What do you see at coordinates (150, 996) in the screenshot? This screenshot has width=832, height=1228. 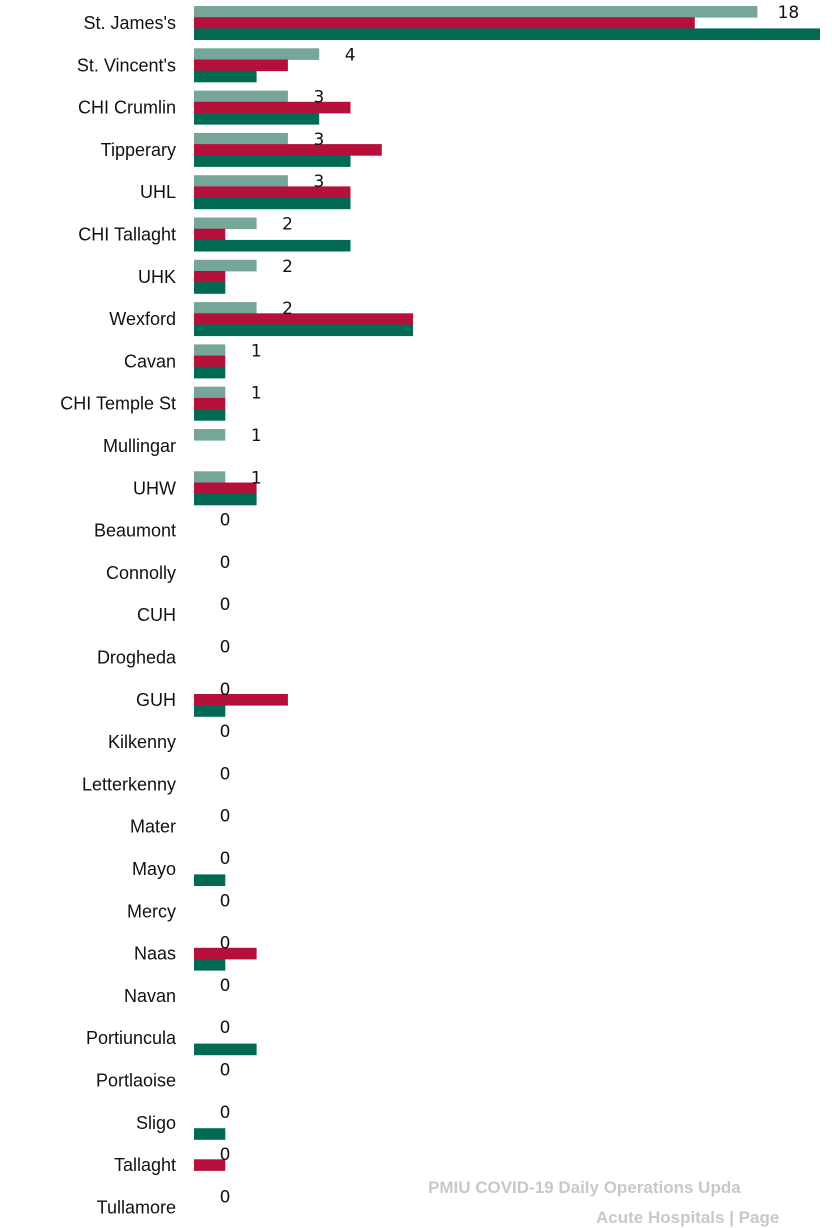 I see `category-label-navan: Navan` at bounding box center [150, 996].